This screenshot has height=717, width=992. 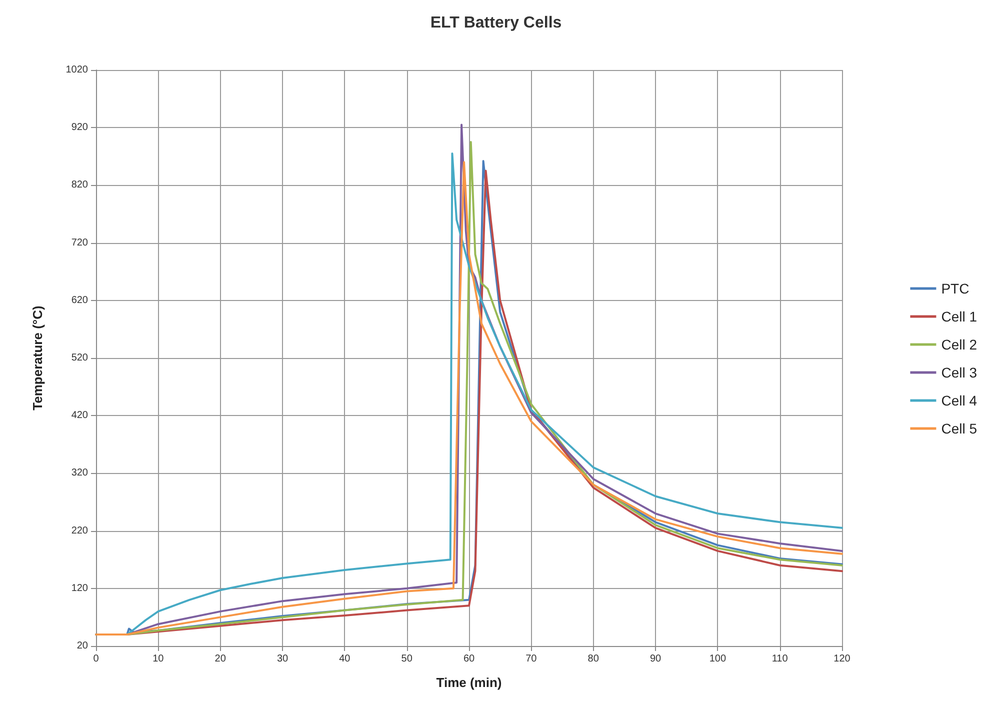 I want to click on y-tick-label: 820, so click(x=79, y=185).